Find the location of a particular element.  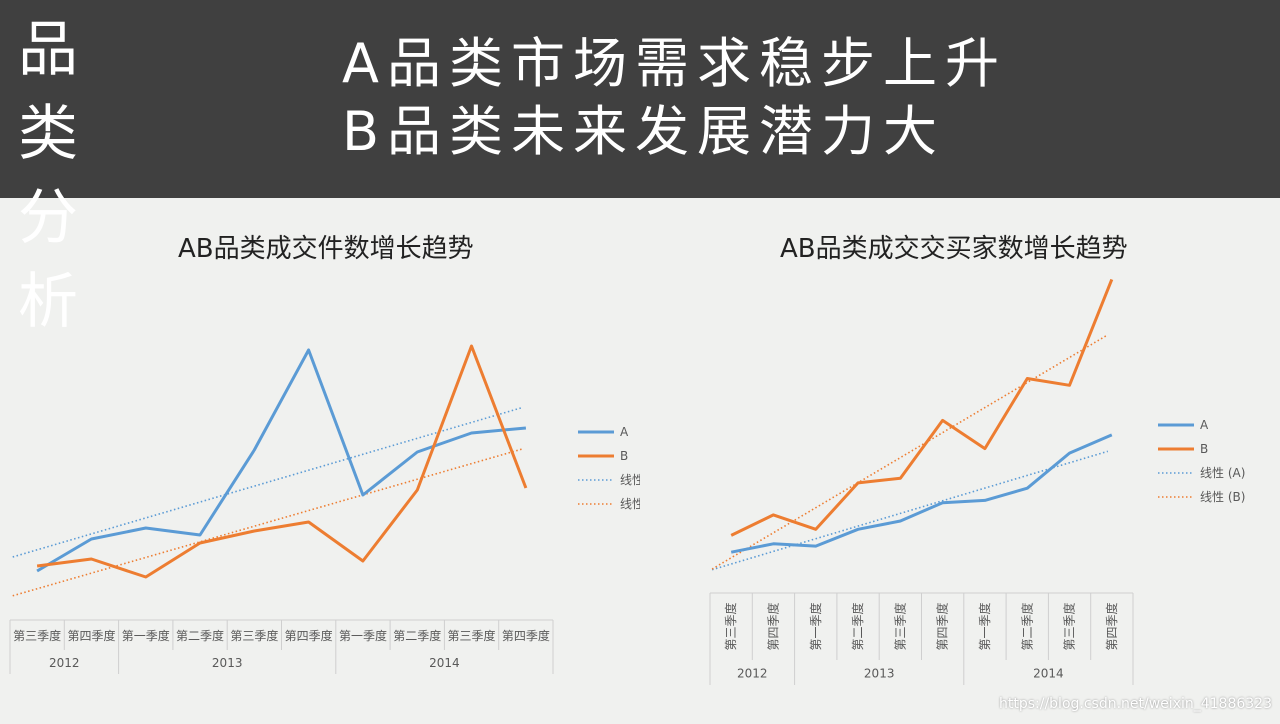

headline: A品类市场需求稳步上升 B品类未来发展潜力大 is located at coordinates (674, 98).